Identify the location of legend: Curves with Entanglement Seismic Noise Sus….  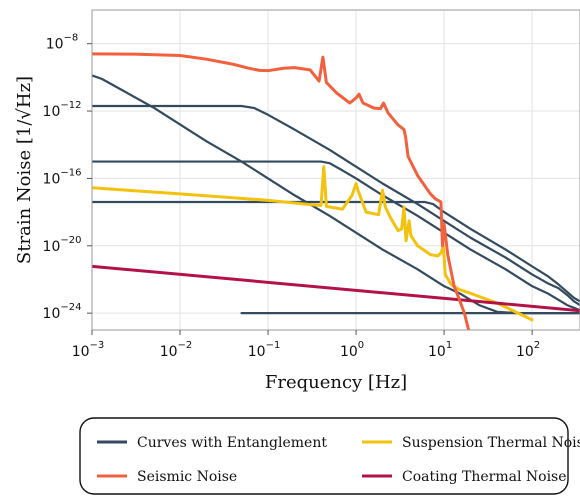
(329, 456).